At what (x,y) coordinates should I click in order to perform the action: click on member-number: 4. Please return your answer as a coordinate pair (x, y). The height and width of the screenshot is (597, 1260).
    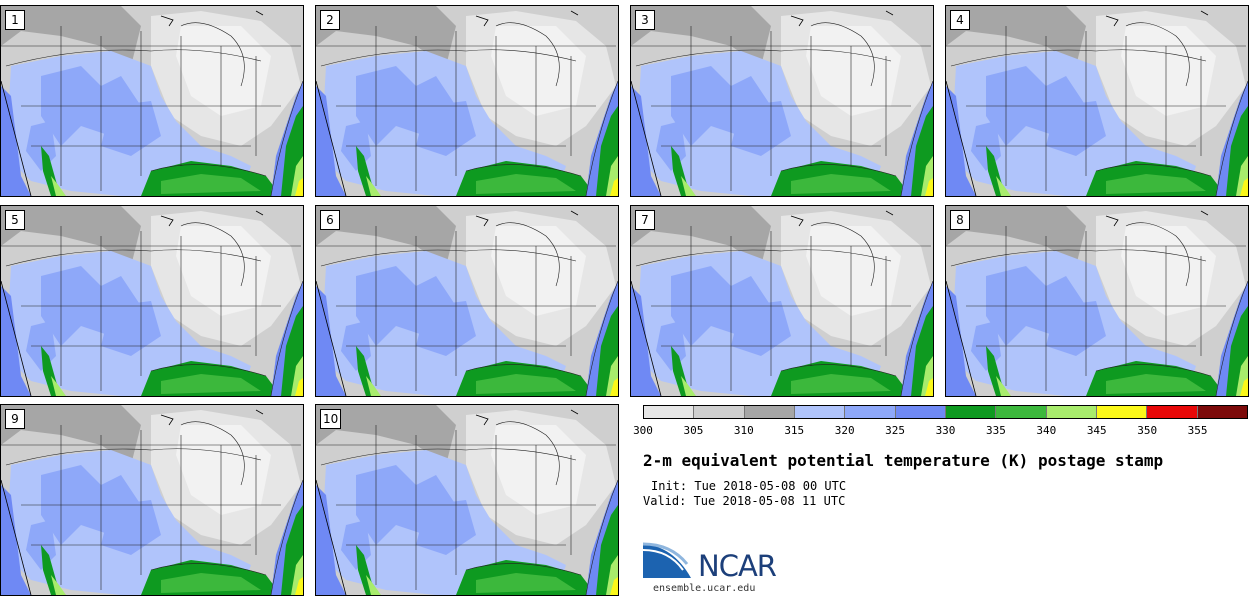
    Looking at the image, I should click on (960, 20).